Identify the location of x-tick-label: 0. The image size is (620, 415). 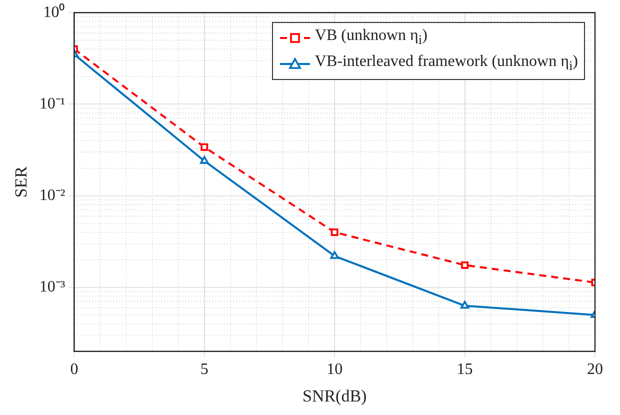
(74, 369).